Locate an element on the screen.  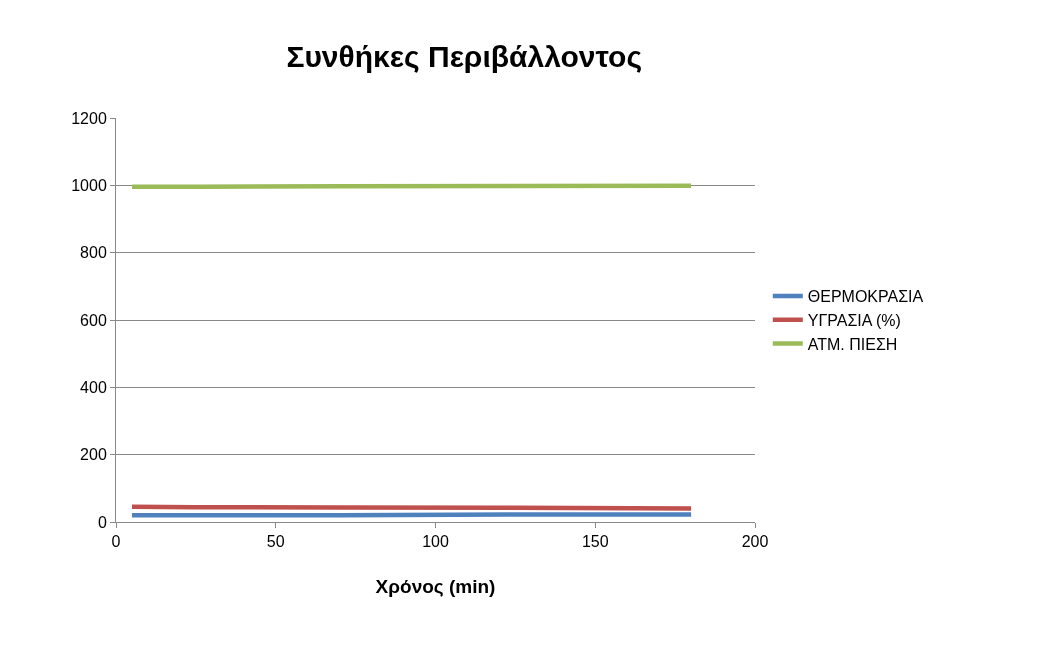
x-tick-label: 150 is located at coordinates (595, 542).